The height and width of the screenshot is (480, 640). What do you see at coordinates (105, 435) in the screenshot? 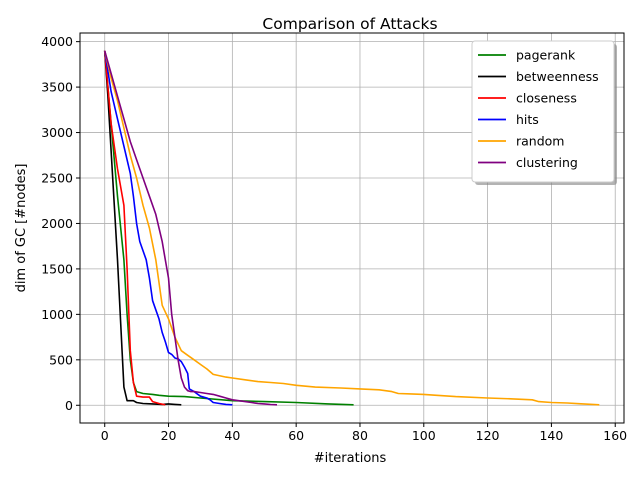
I see `x-tick-label: 0` at bounding box center [105, 435].